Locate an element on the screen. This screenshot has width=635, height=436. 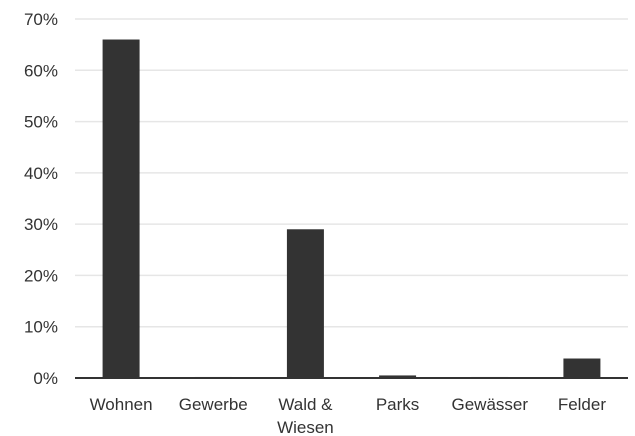
y-axis-labels: 0% 10% 20% 30% 40% 50% 60% 70% is located at coordinates (41, 199).